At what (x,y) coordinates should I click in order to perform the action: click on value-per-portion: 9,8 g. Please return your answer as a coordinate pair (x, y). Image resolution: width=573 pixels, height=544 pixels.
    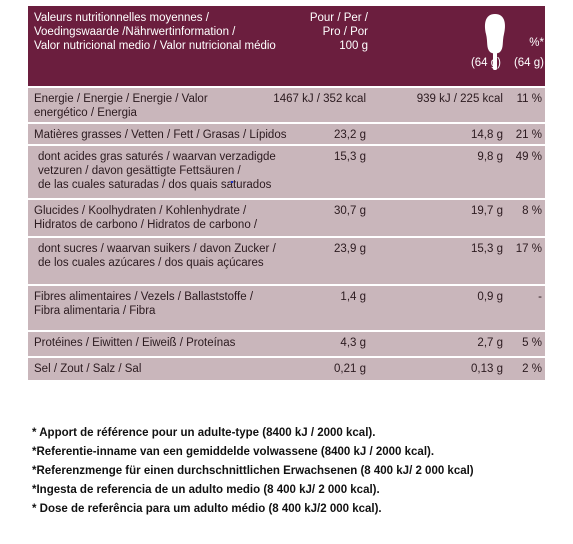
    Looking at the image, I should click on (490, 157).